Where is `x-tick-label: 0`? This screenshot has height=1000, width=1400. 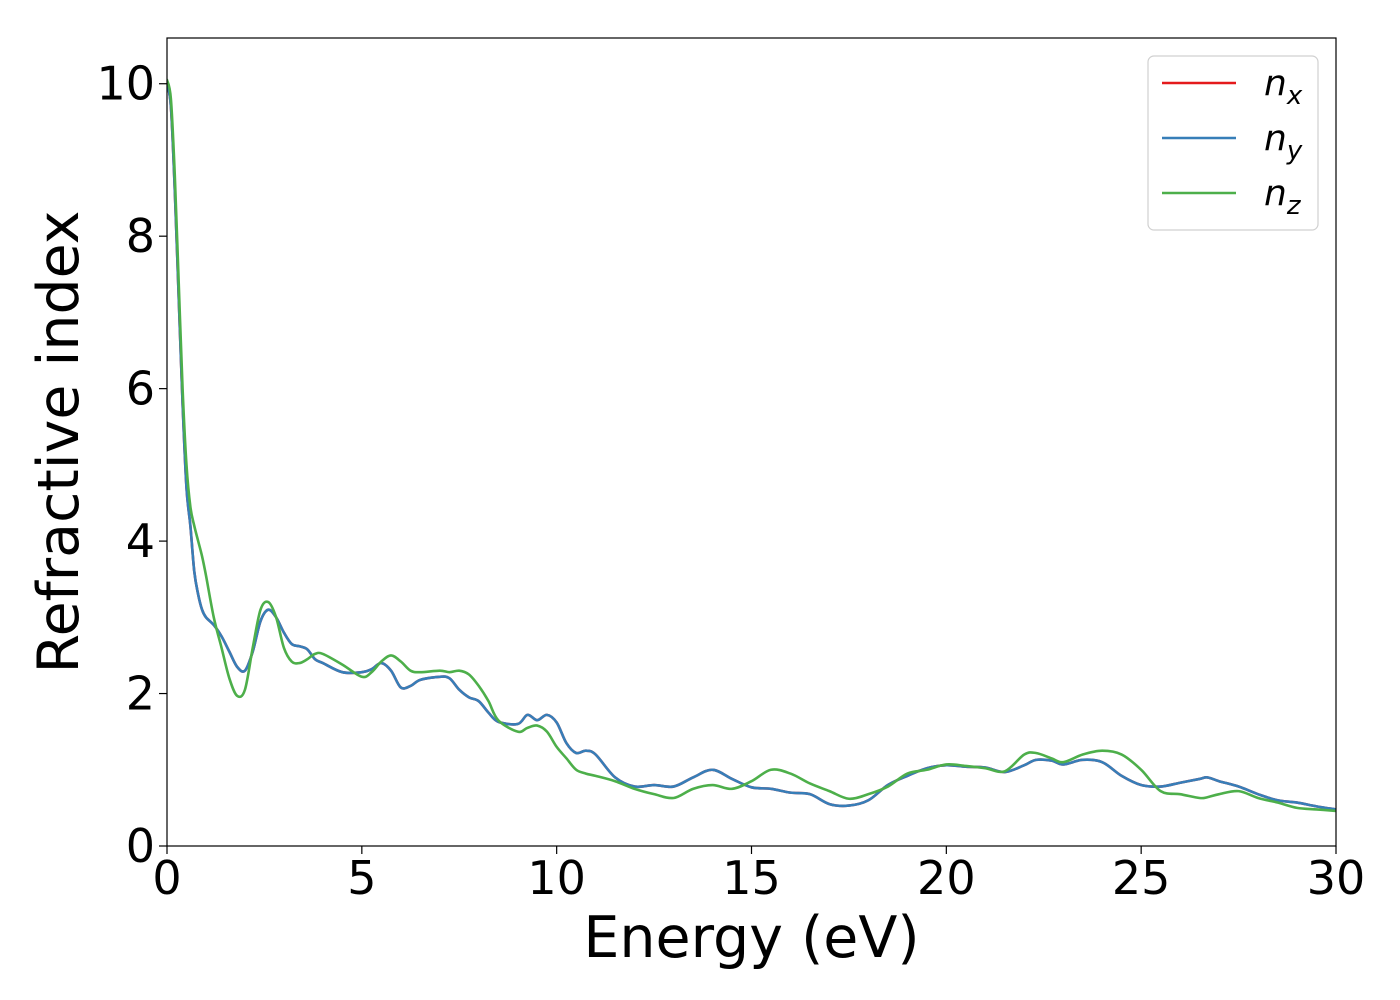 x-tick-label: 0 is located at coordinates (166, 878).